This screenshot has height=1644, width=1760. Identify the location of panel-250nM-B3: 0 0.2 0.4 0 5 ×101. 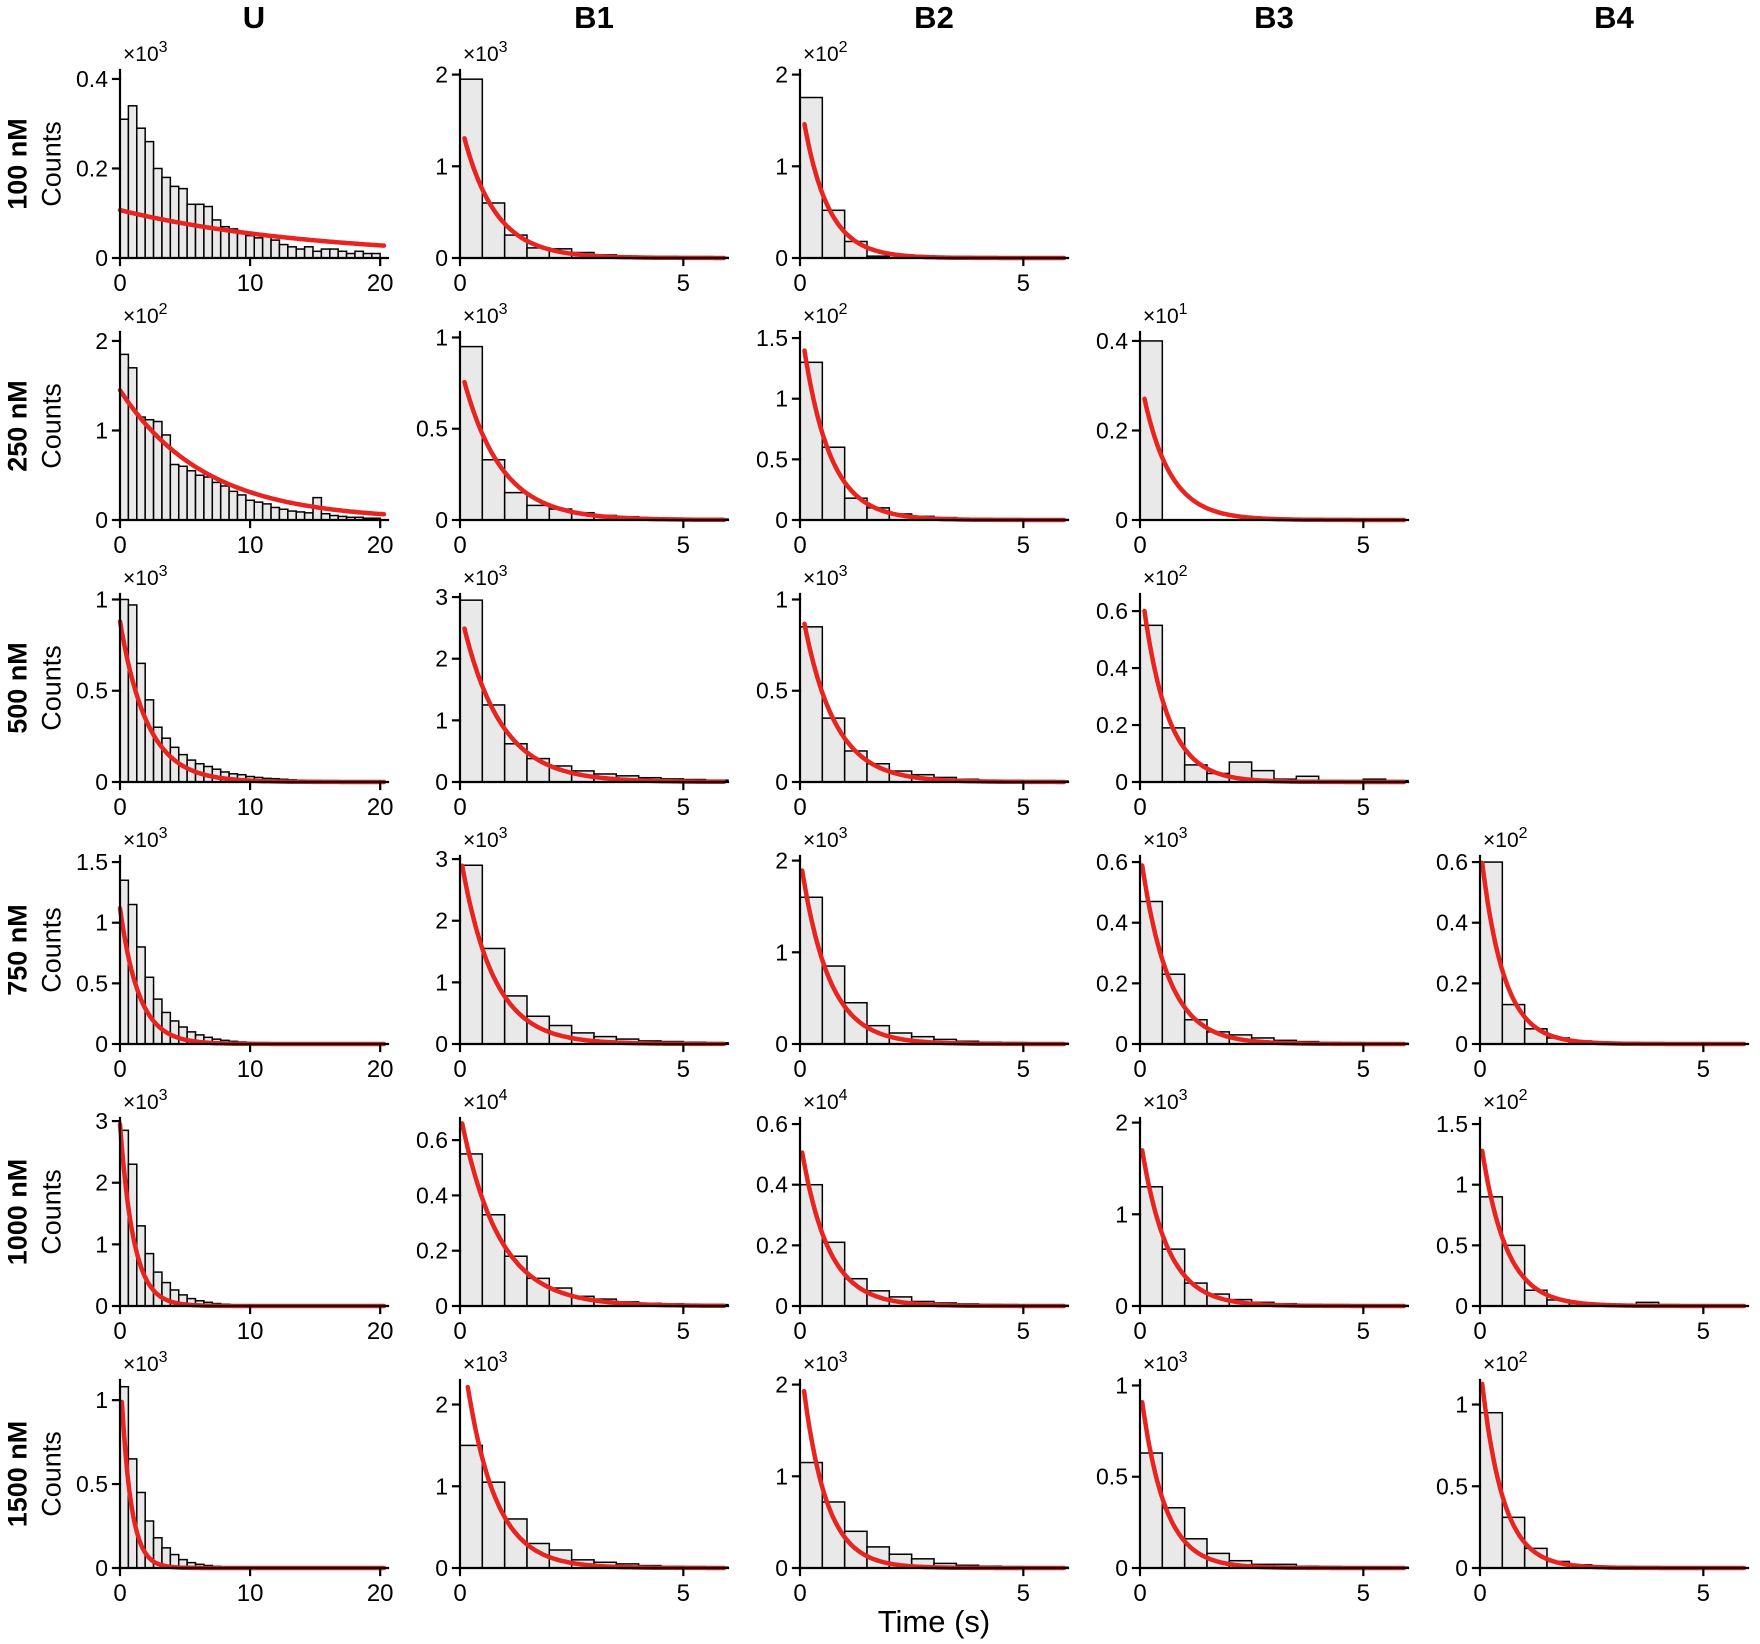
(1253, 430).